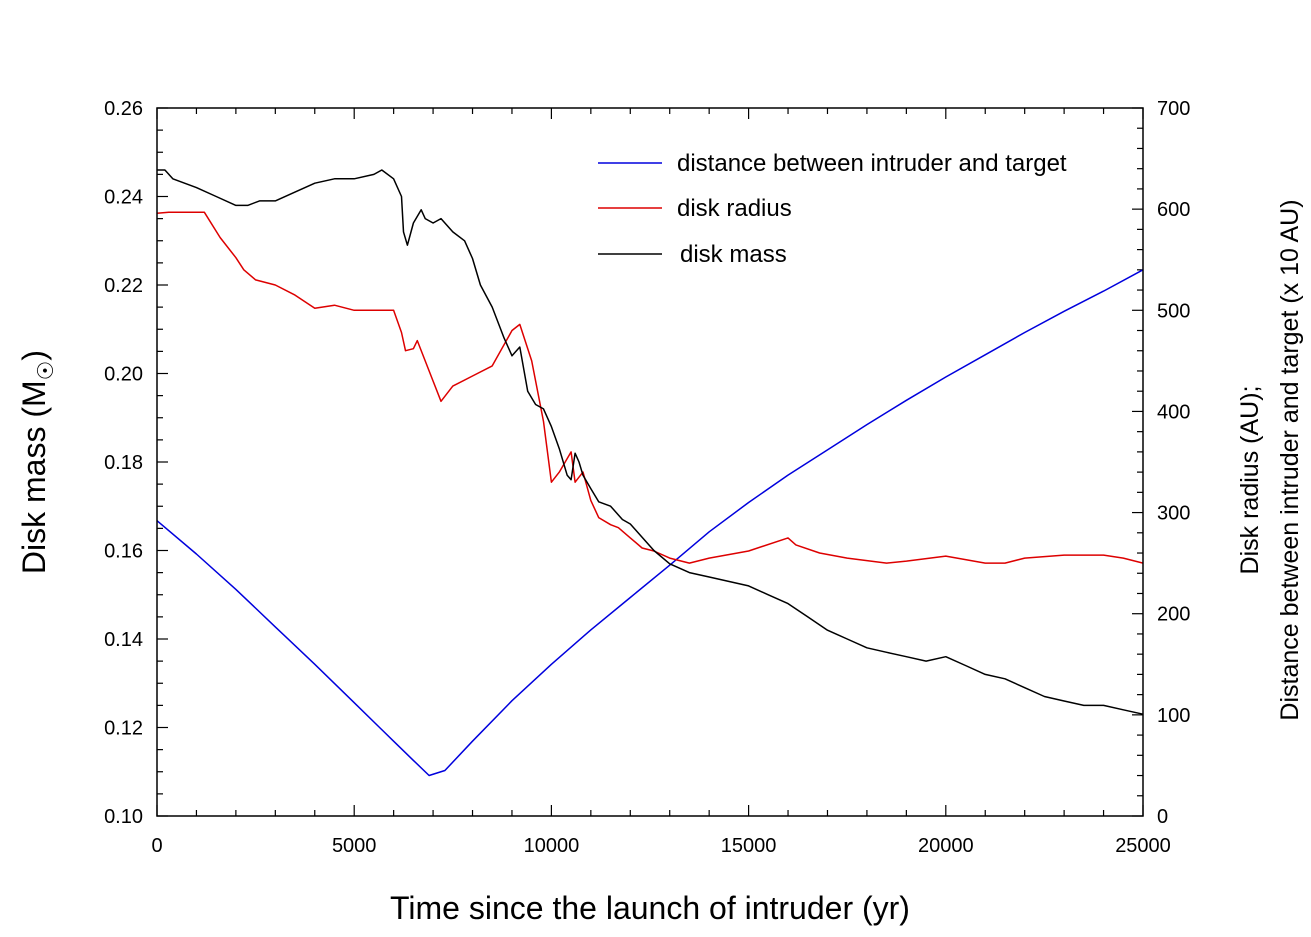  What do you see at coordinates (123, 817) in the screenshot?
I see `y-left-tick-label: 0.10` at bounding box center [123, 817].